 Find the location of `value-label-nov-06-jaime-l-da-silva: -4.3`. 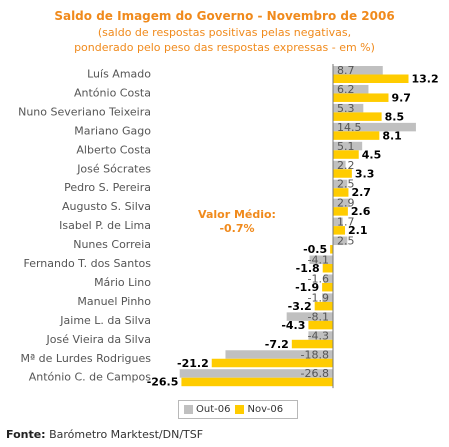

value-label-nov-06-jaime-l-da-silva: -4.3 is located at coordinates (293, 325).